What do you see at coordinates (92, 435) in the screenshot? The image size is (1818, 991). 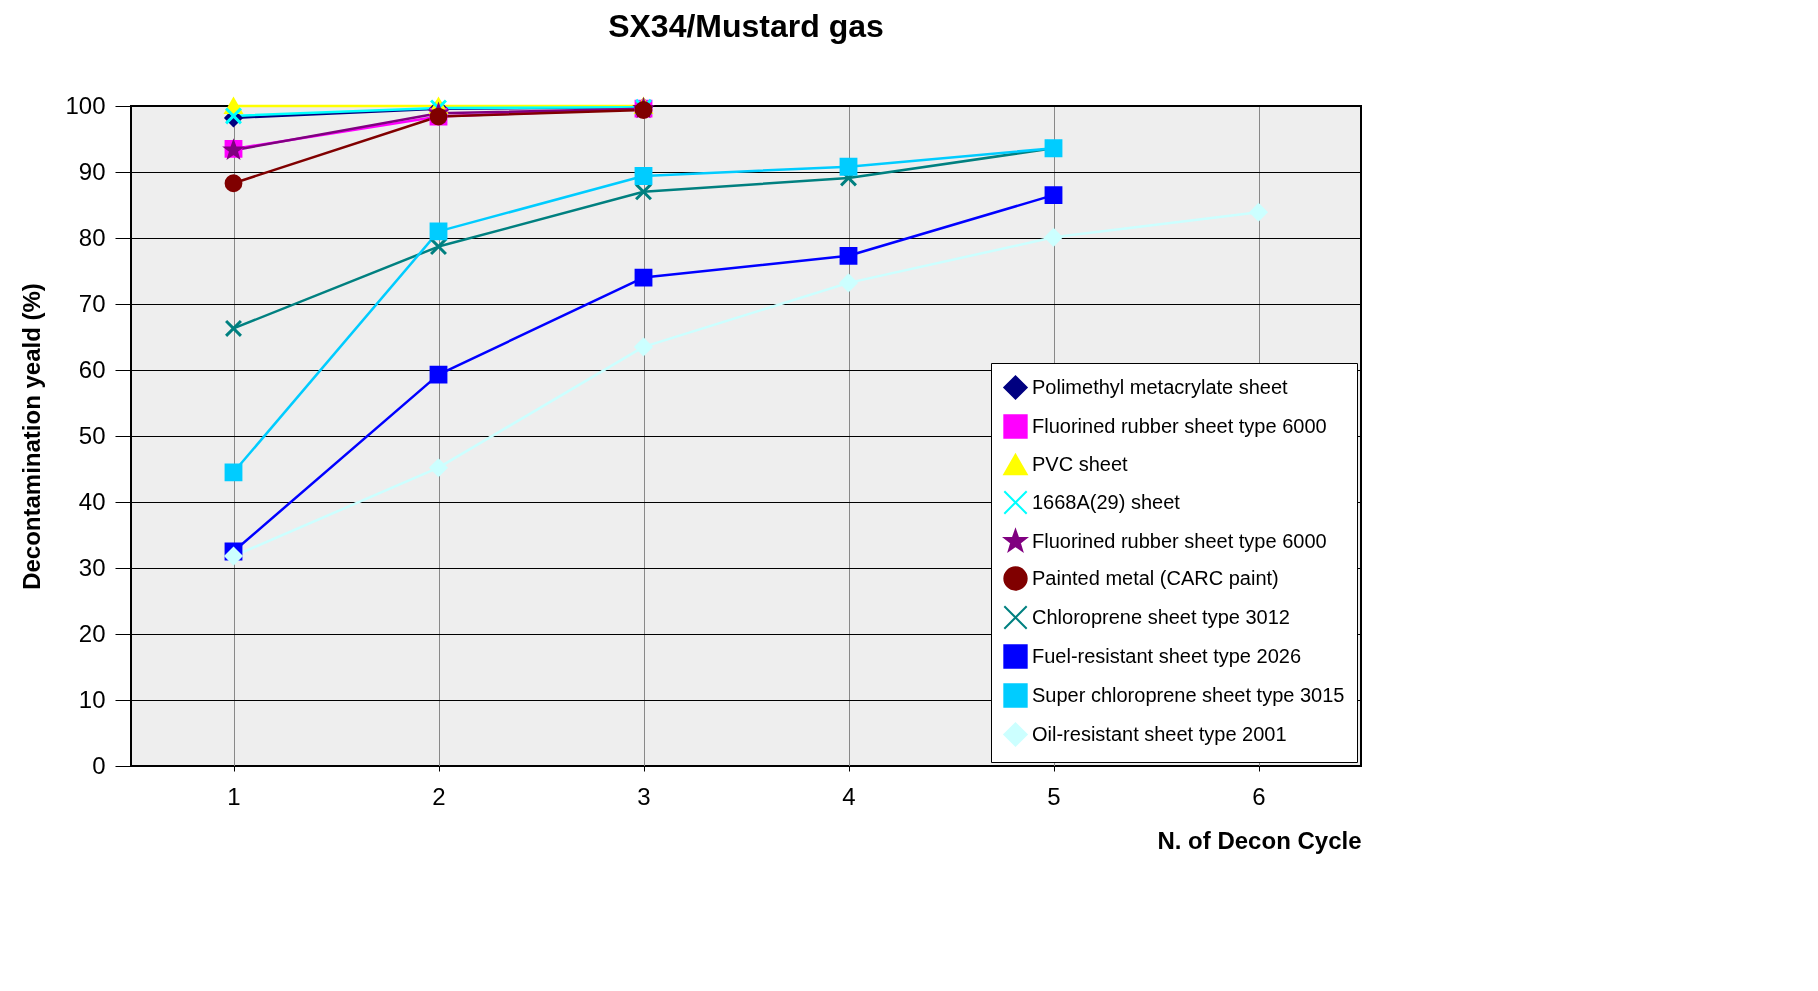 I see `y-tick-label: 50` at bounding box center [92, 435].